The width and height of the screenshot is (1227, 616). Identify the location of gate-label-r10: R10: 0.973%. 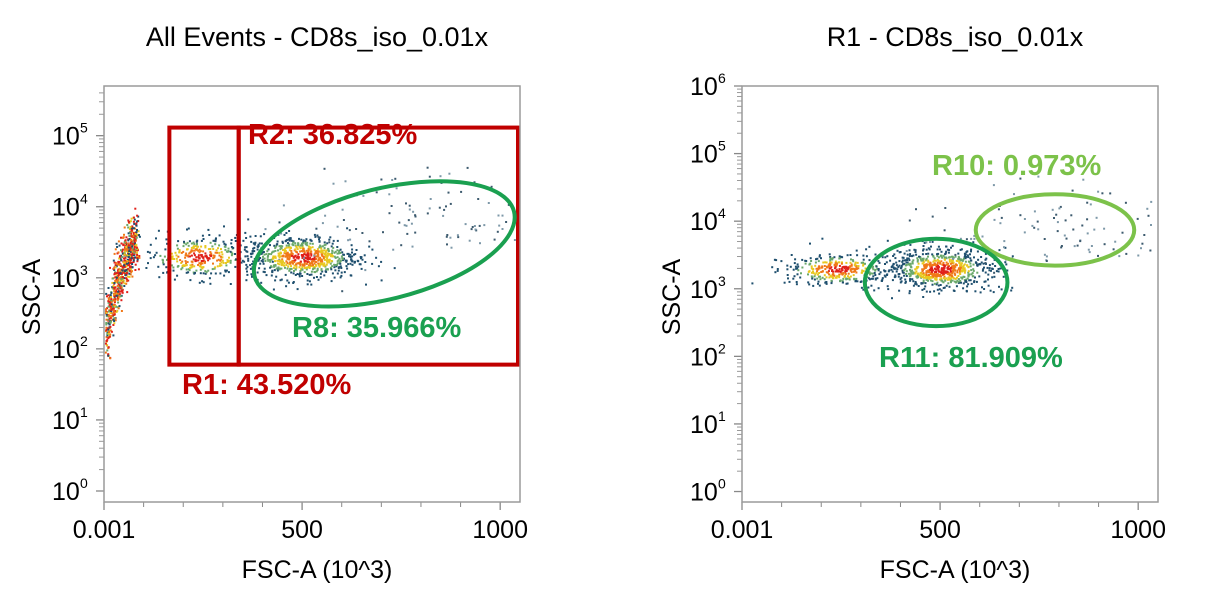
(1016, 166).